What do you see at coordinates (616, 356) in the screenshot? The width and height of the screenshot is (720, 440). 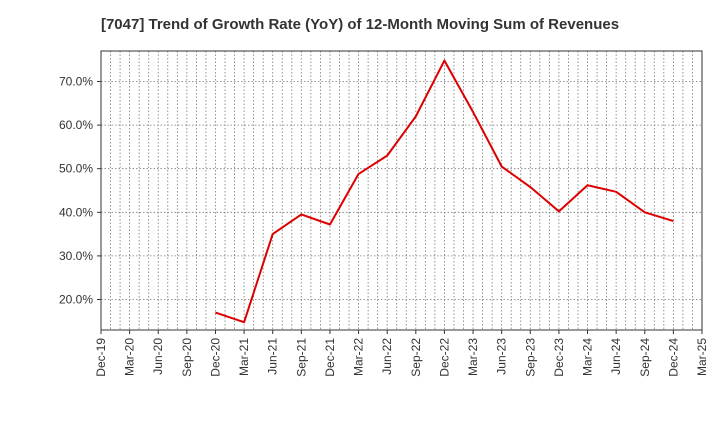 I see `x-tick-label: Jun-24` at bounding box center [616, 356].